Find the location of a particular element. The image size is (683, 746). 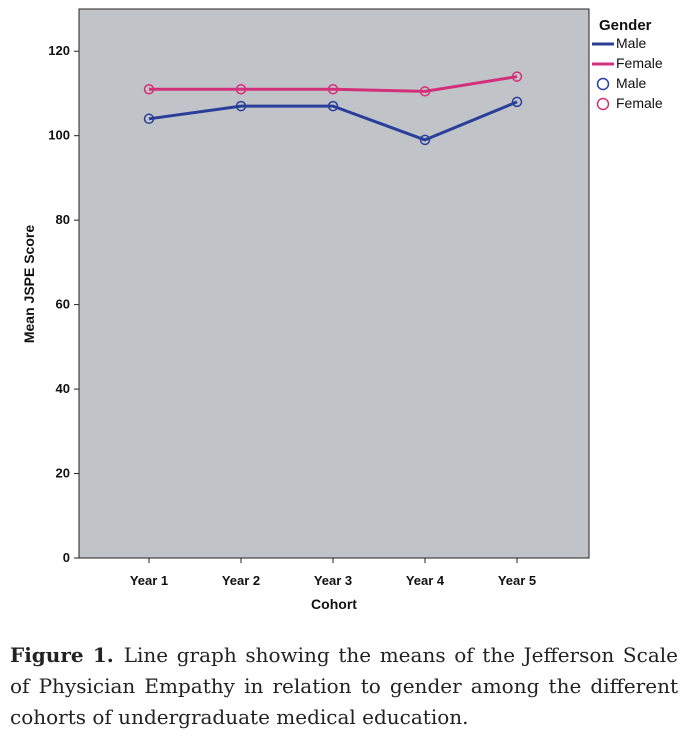

series-line-male is located at coordinates (333, 121).